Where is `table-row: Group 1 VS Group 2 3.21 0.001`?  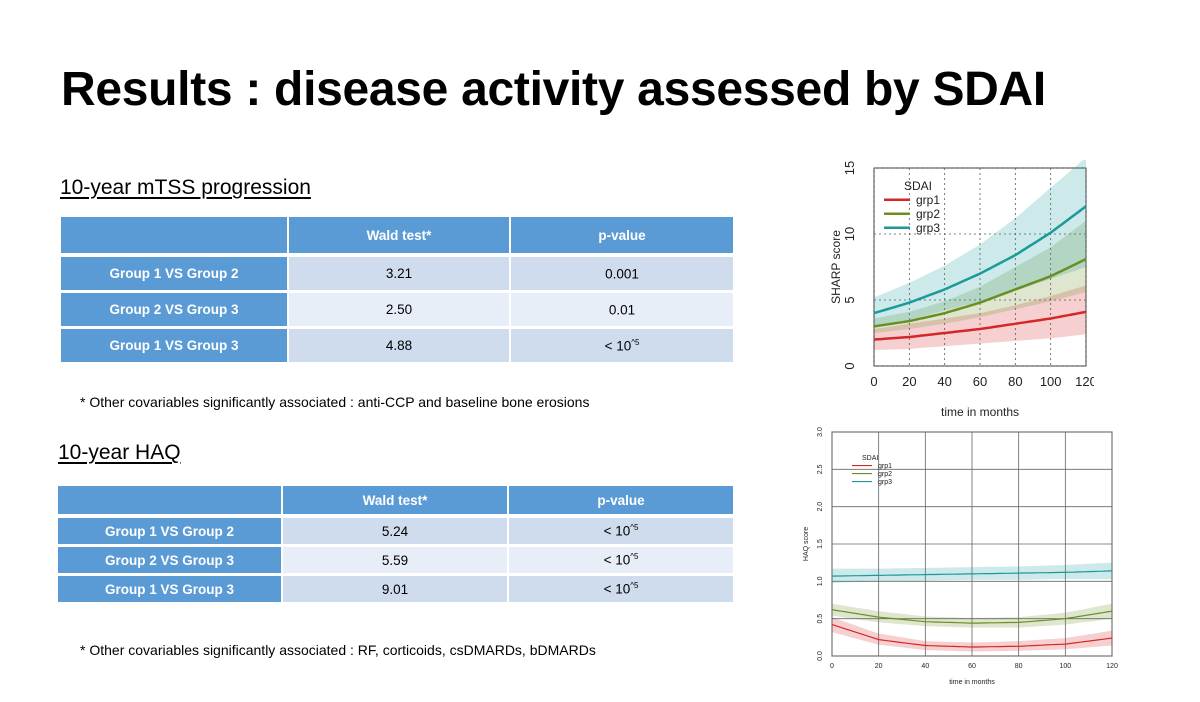 table-row: Group 1 VS Group 2 3.21 0.001 is located at coordinates (397, 275).